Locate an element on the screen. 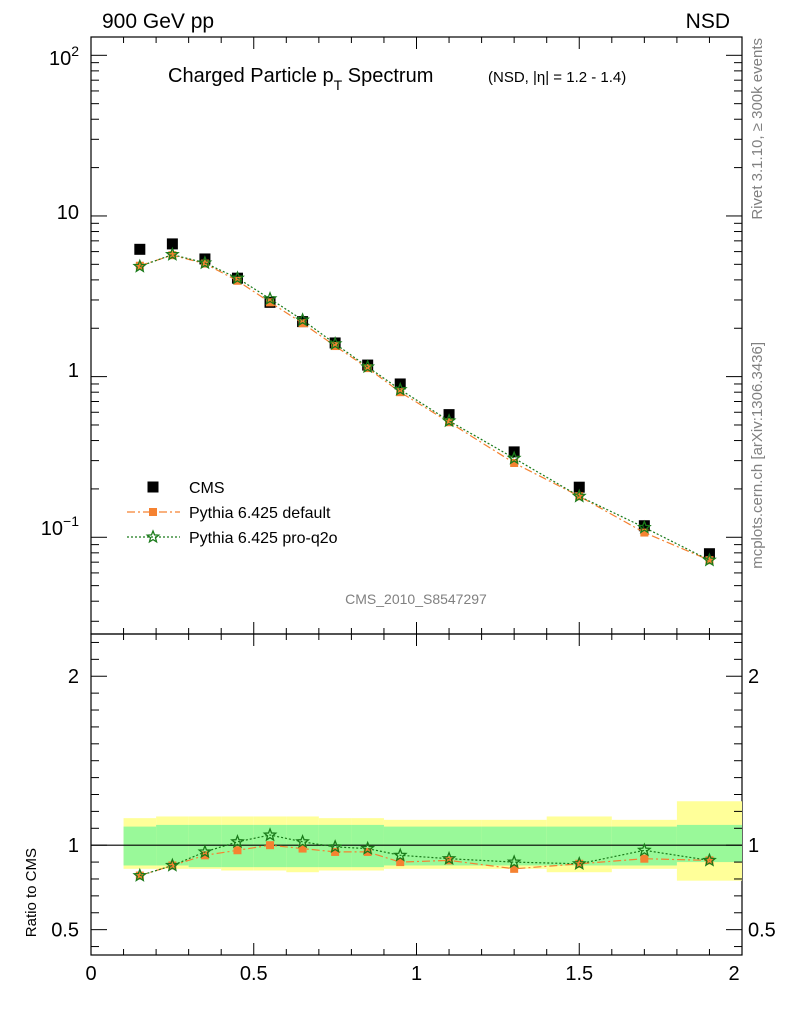 This screenshot has width=786, height=1024. analysis-id: CMS_2010_S8547297 is located at coordinates (416, 599).